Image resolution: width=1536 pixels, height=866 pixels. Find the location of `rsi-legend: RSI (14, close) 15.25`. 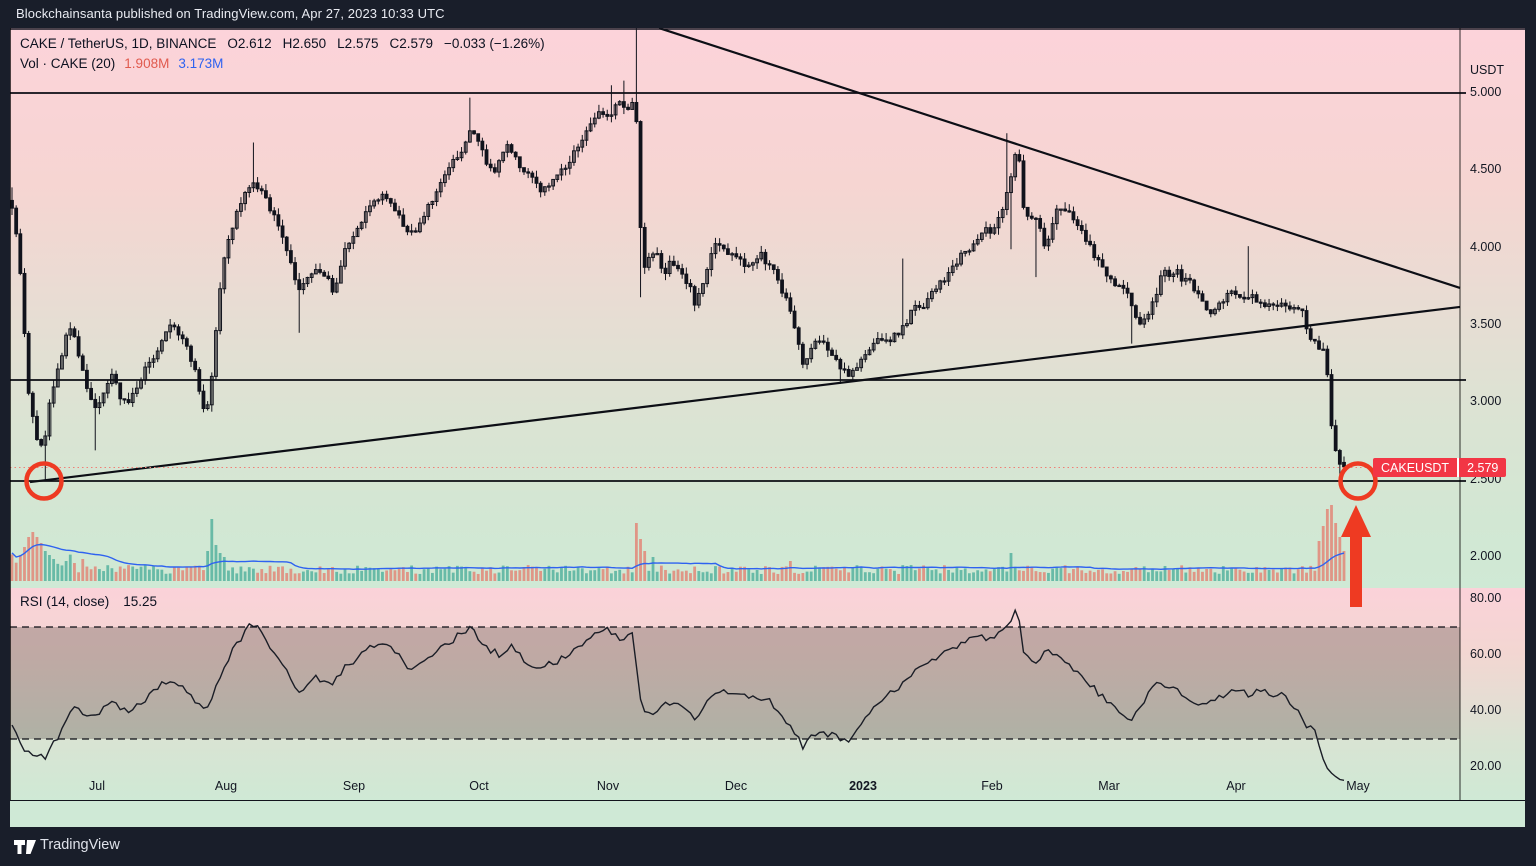

rsi-legend: RSI (14, close) 15.25 is located at coordinates (88, 601).